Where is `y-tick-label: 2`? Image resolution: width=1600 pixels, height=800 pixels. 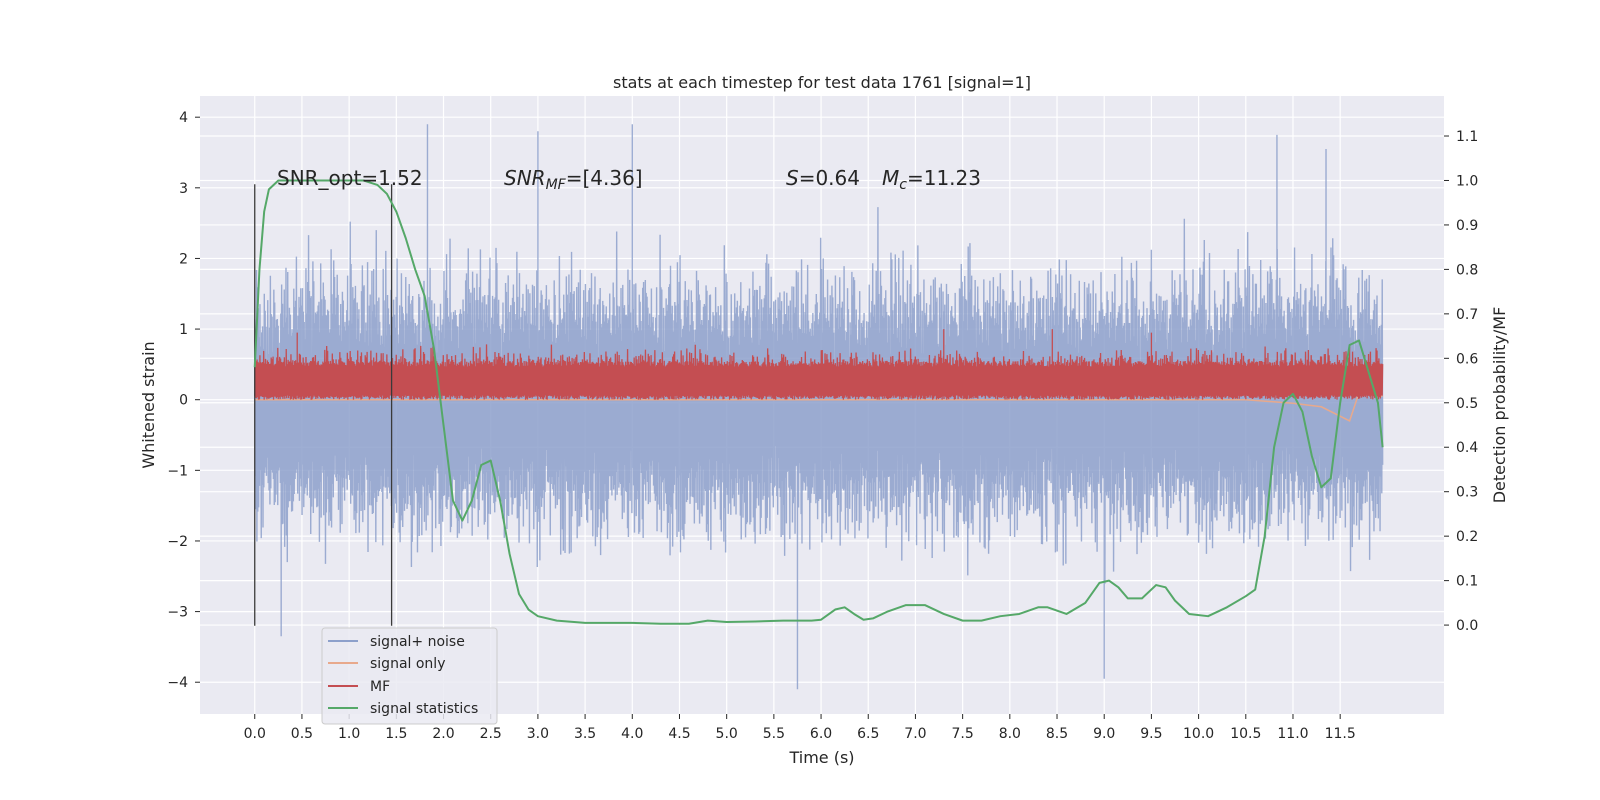 y-tick-label: 2 is located at coordinates (183, 259).